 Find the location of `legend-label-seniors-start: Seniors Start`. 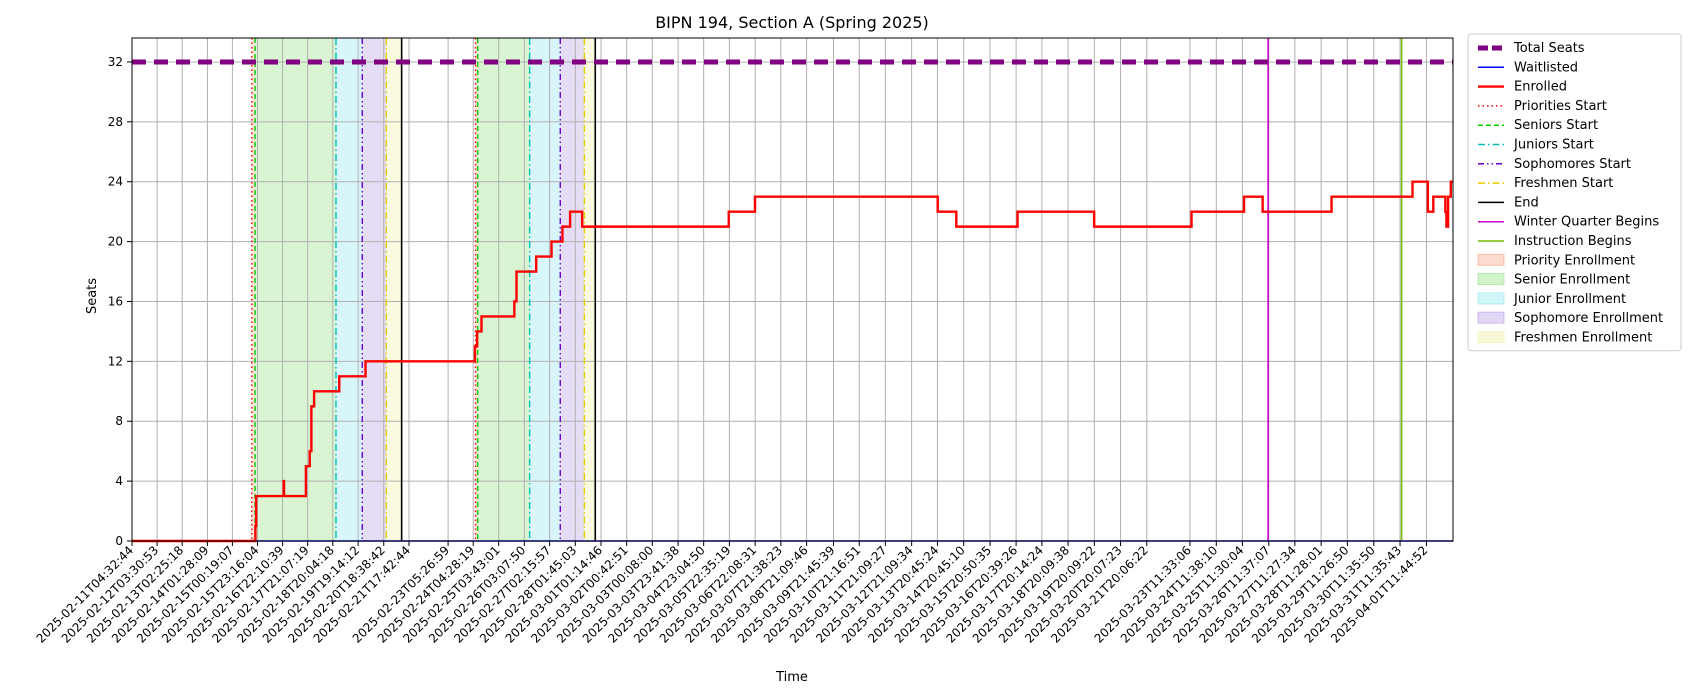

legend-label-seniors-start: Seniors Start is located at coordinates (1556, 125).